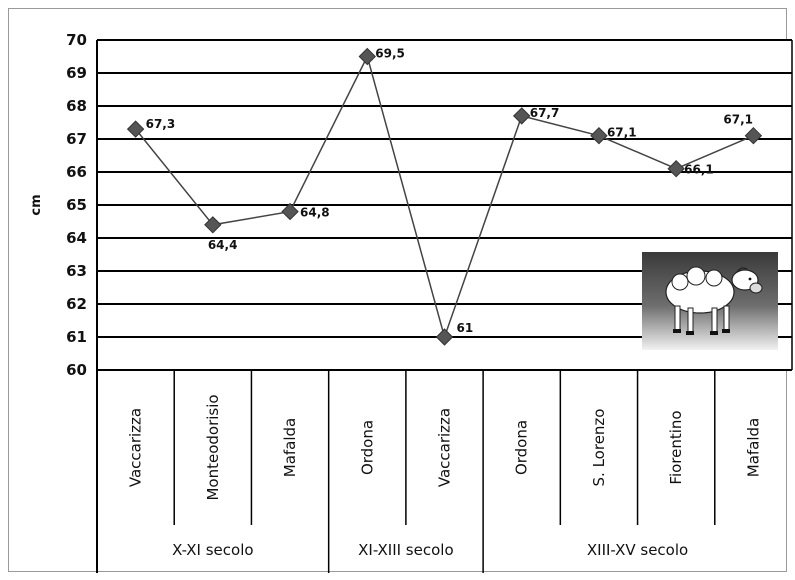 The image size is (795, 580). What do you see at coordinates (76, 370) in the screenshot?
I see `y-tick-label: 60` at bounding box center [76, 370].